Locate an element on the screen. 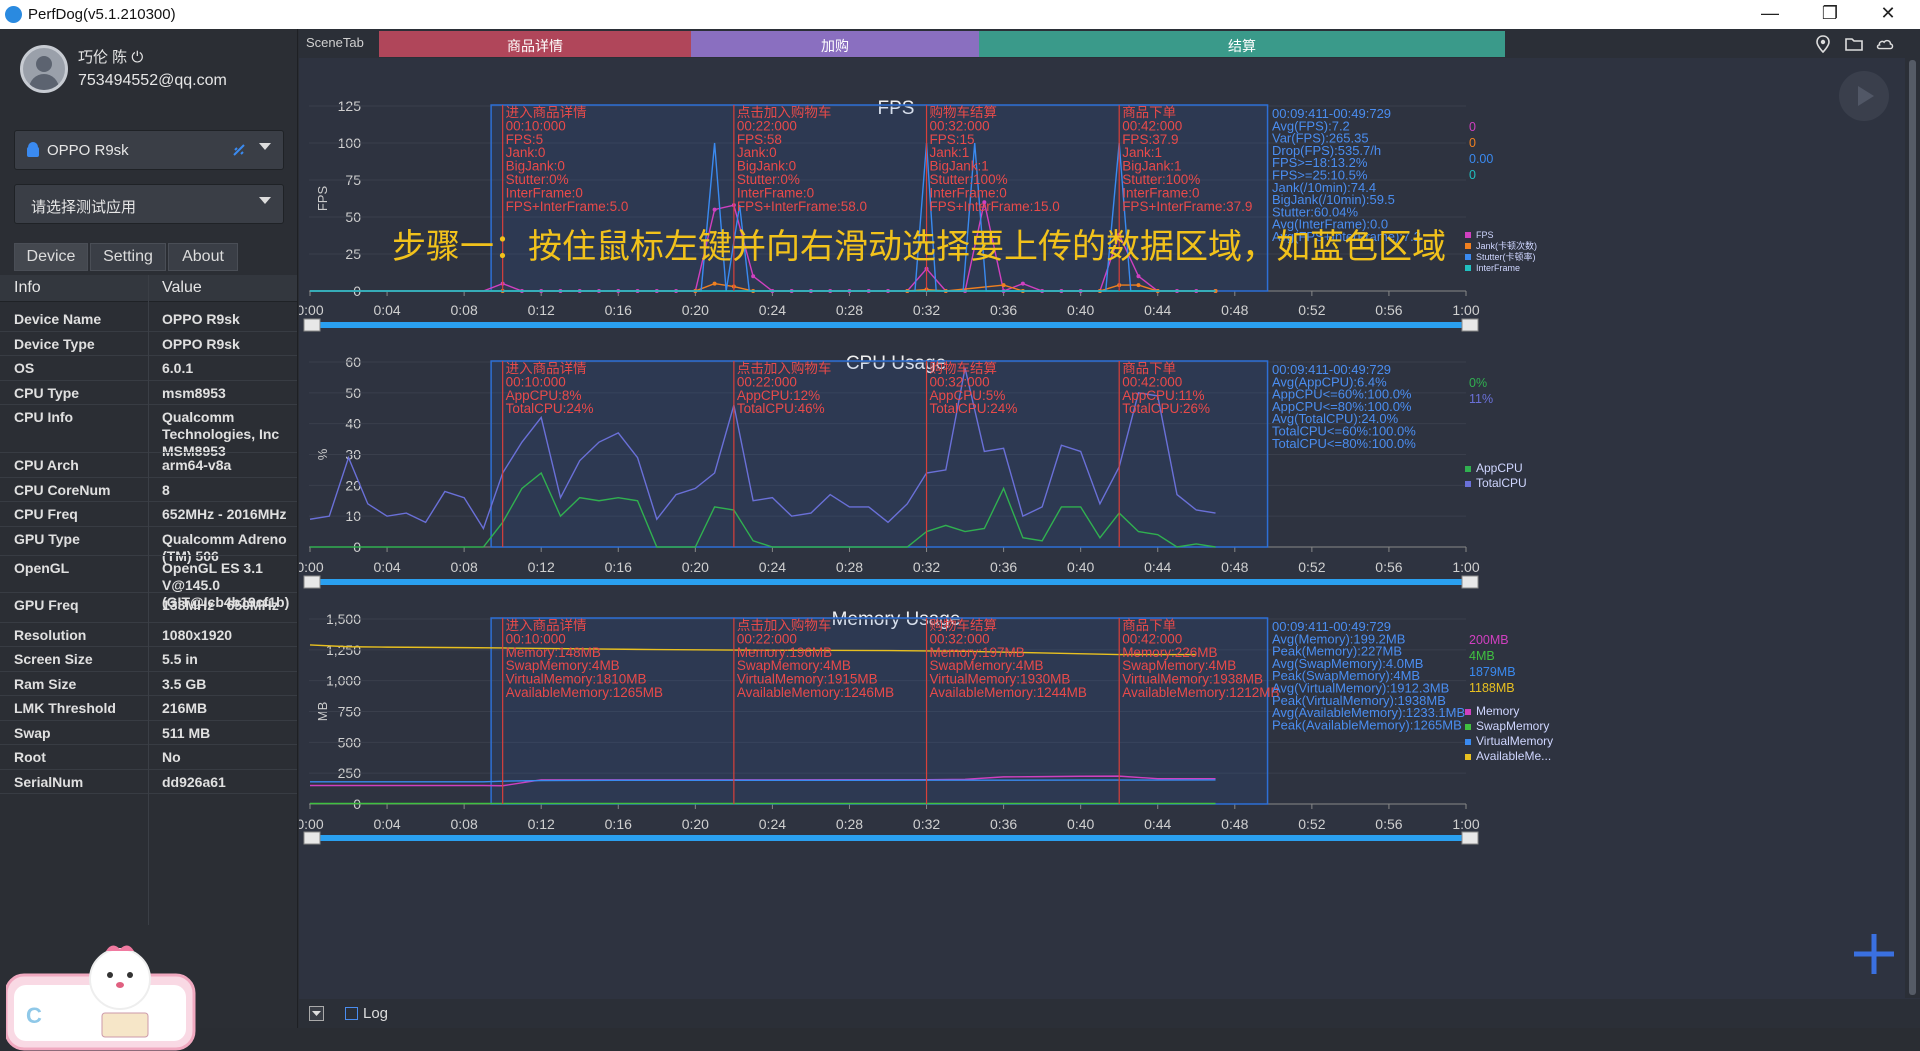 The width and height of the screenshot is (1920, 1051). info-value: 3.5 GB is located at coordinates (184, 684).